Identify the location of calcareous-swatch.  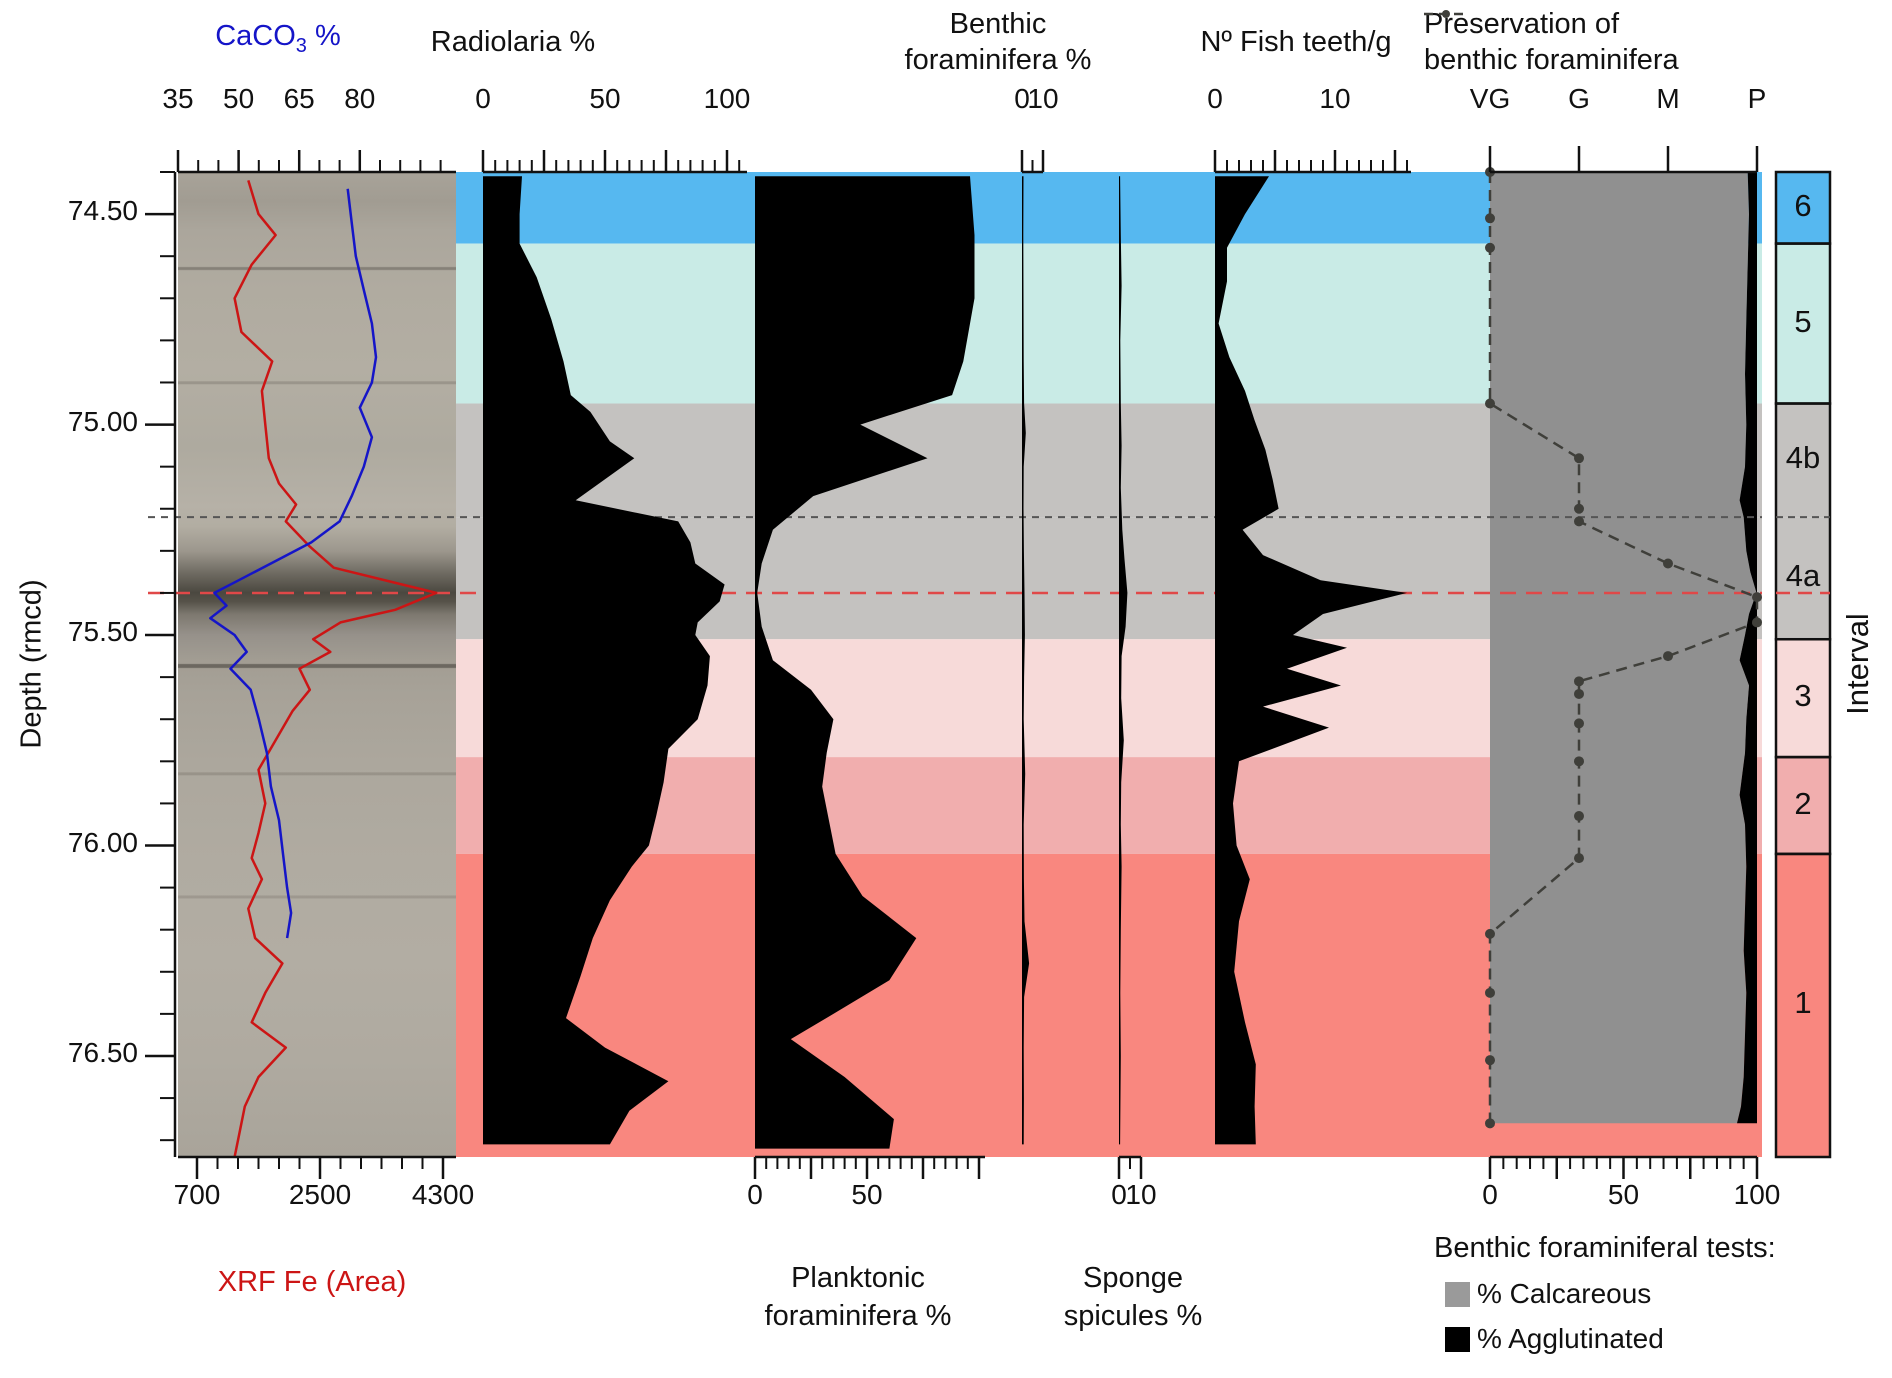
(1457, 1294).